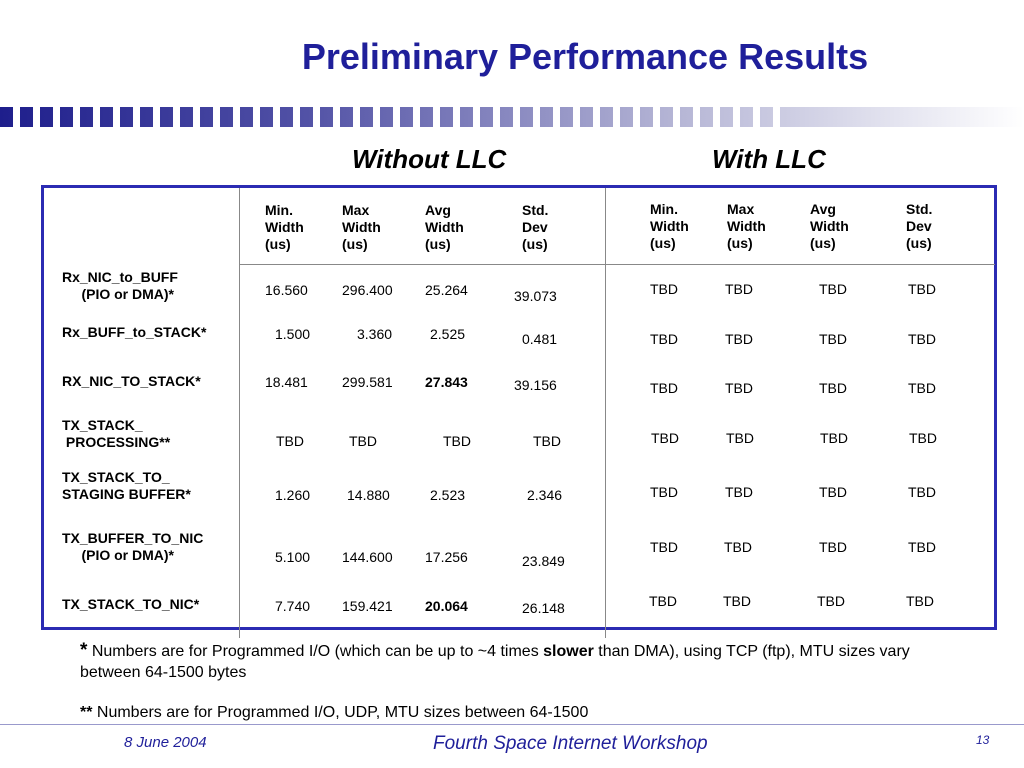  What do you see at coordinates (535, 296) in the screenshot?
I see `table-cell: 39.073` at bounding box center [535, 296].